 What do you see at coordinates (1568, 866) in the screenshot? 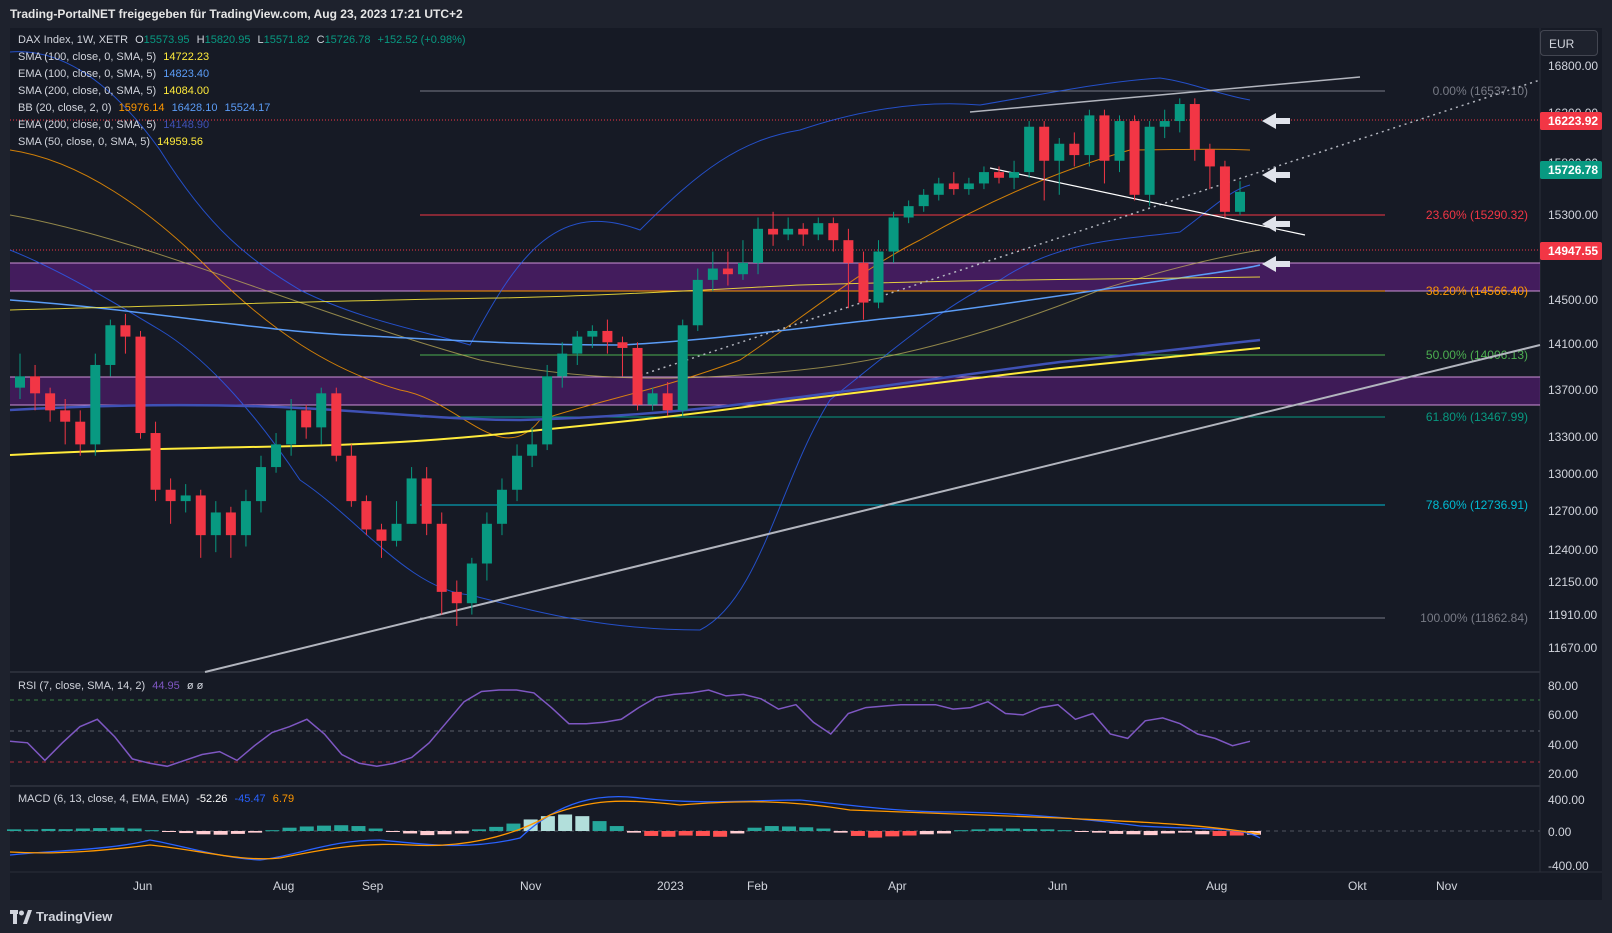
I see `macd-tick: -400.00` at bounding box center [1568, 866].